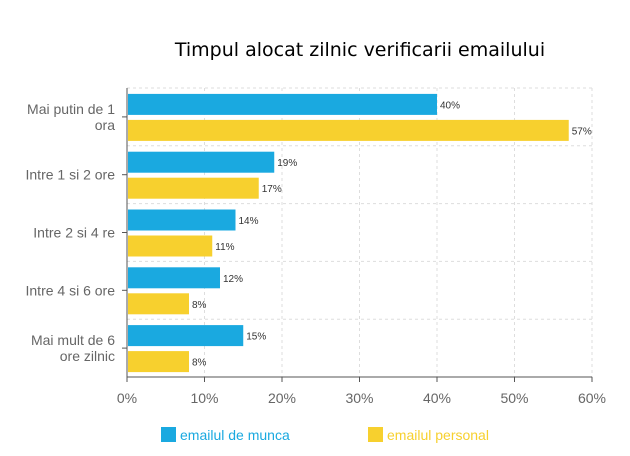  Describe the element at coordinates (204, 398) in the screenshot. I see `x-tick-label: 10%` at that location.